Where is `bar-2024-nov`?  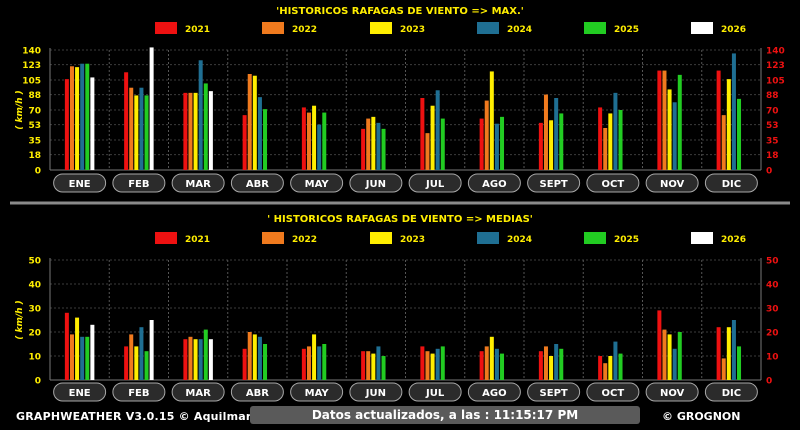 bar-2024-nov is located at coordinates (674, 136).